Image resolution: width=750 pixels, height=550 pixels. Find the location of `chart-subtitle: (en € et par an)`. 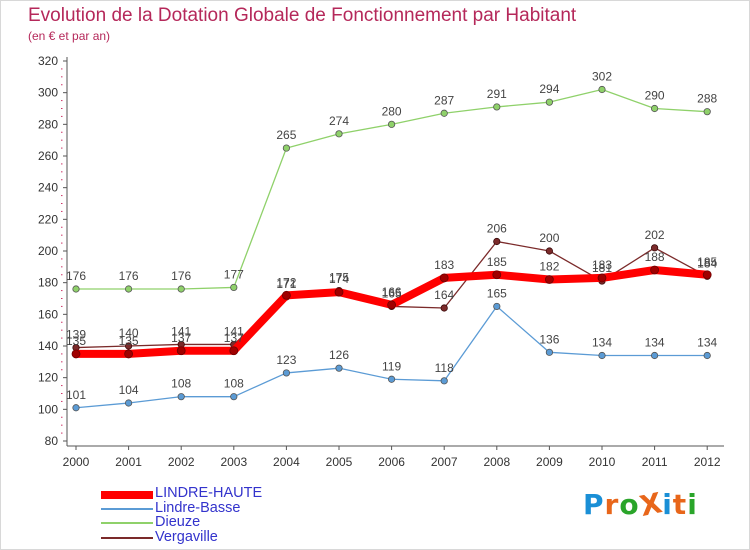

chart-subtitle: (en € et par an) is located at coordinates (69, 36).